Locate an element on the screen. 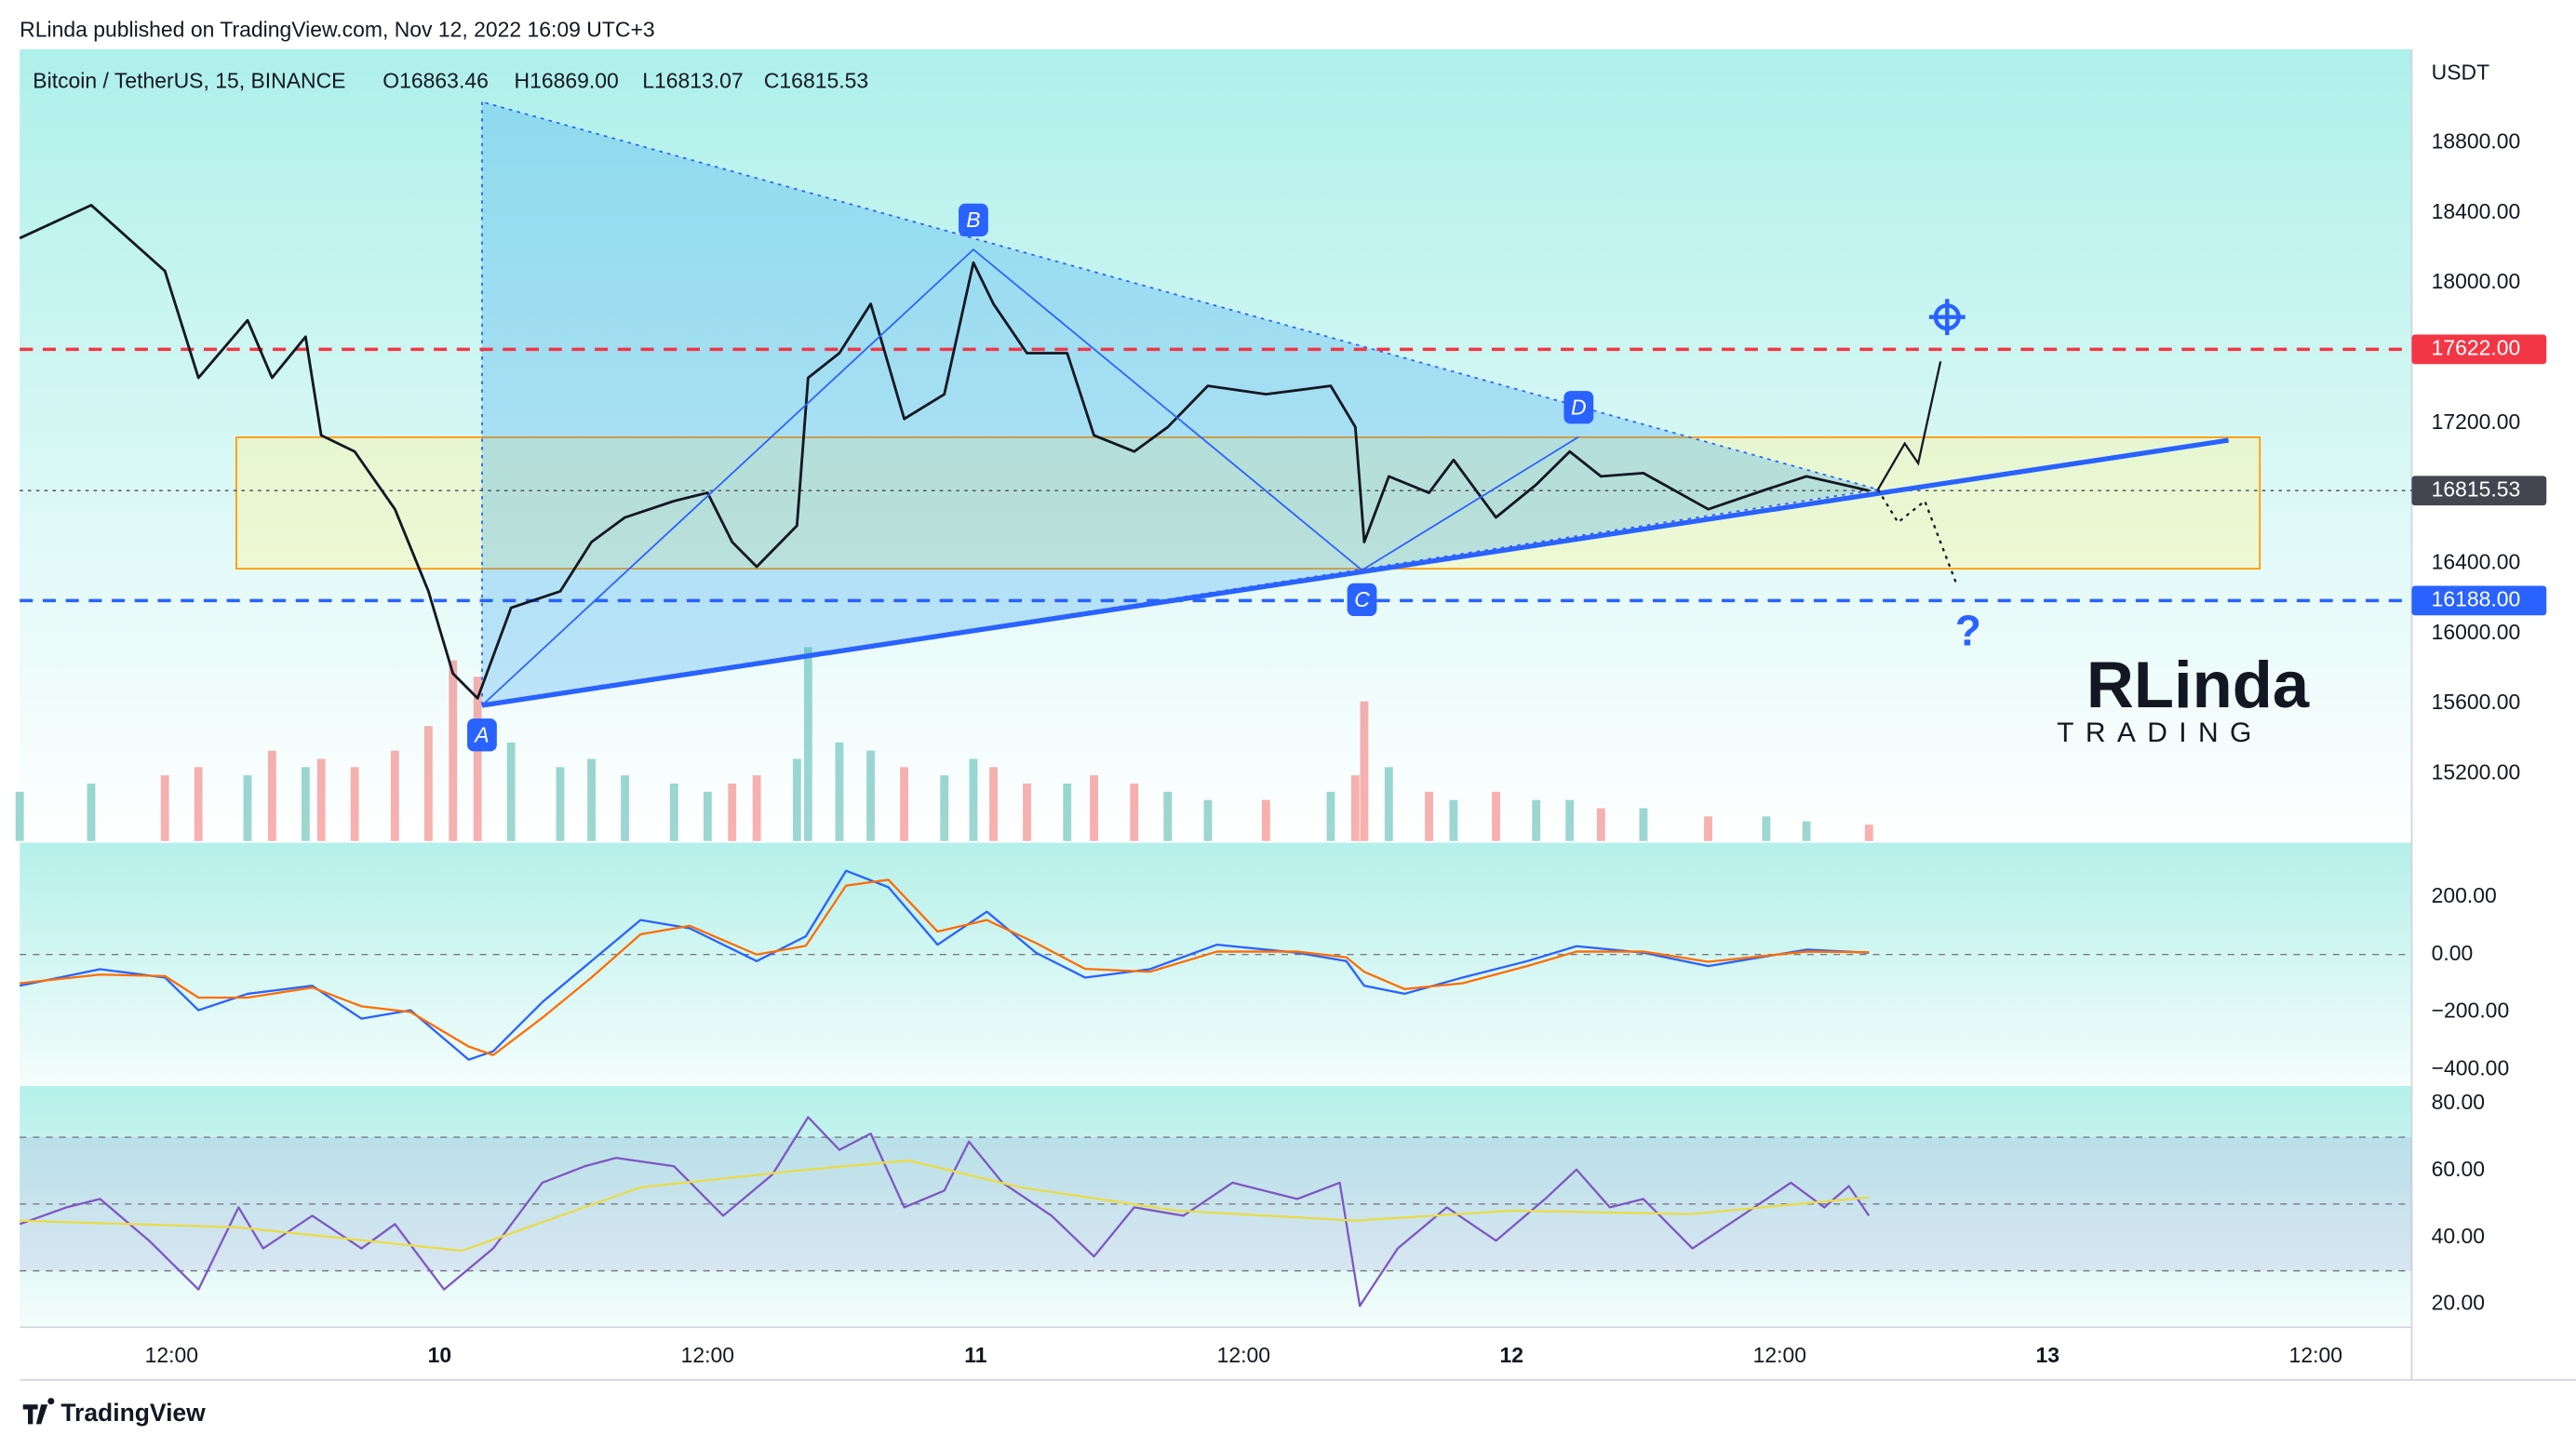 This screenshot has width=2576, height=1448. x-tick-label: 11 is located at coordinates (975, 1355).